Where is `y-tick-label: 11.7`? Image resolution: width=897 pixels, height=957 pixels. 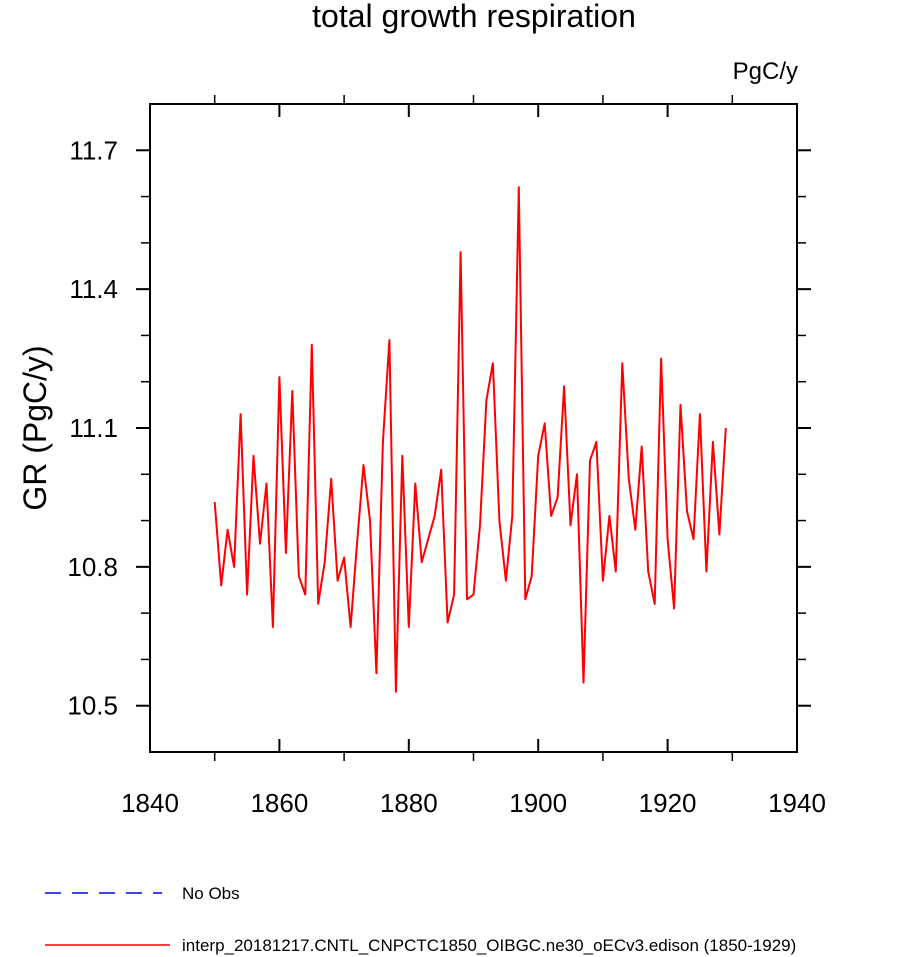 y-tick-label: 11.7 is located at coordinates (93, 150).